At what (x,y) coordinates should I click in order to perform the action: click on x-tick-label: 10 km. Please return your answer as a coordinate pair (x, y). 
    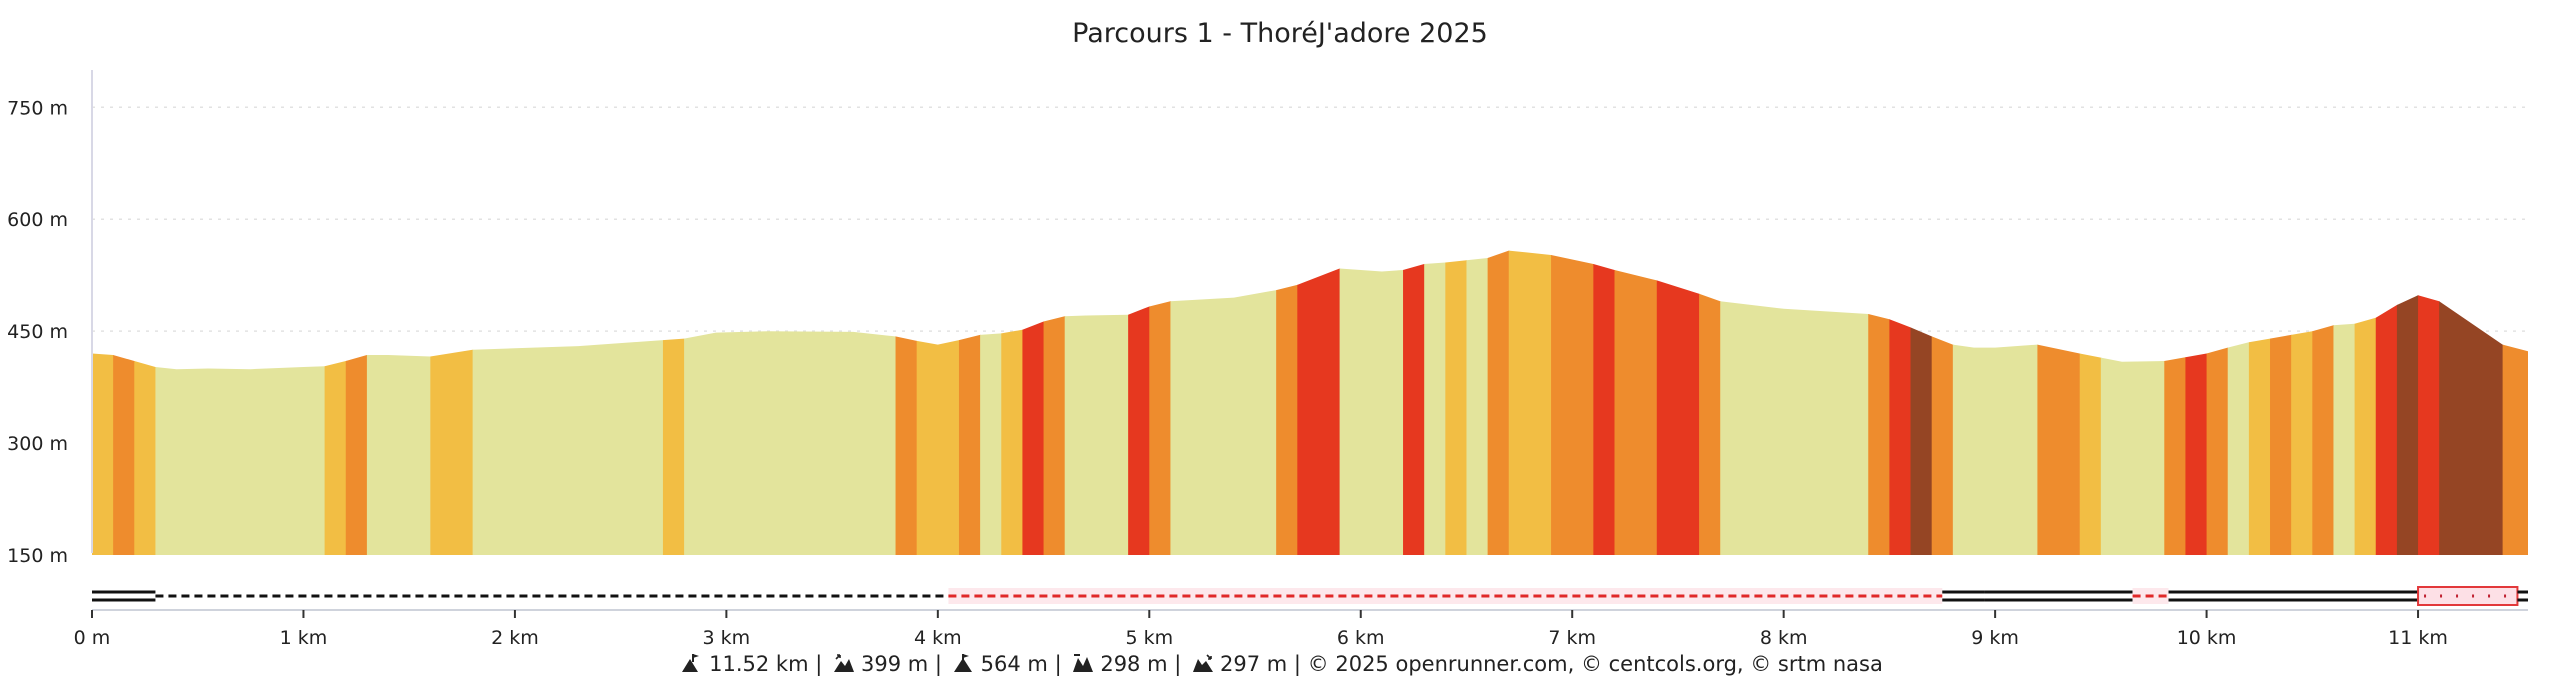
    Looking at the image, I should click on (2207, 638).